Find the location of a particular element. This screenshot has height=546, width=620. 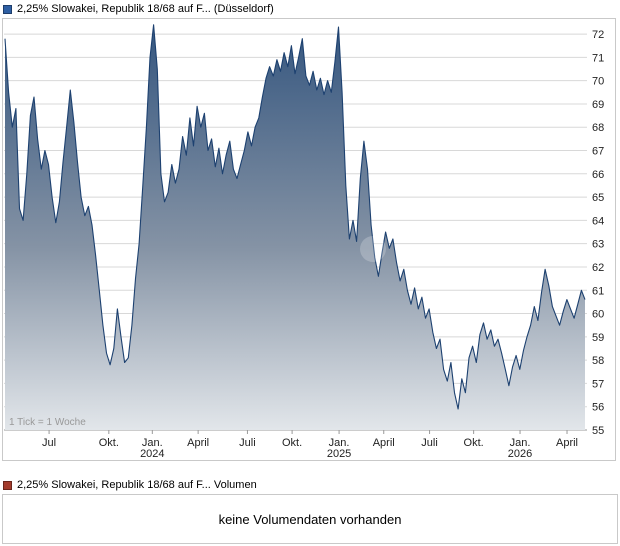

y-axis-label: 59 is located at coordinates (598, 338).